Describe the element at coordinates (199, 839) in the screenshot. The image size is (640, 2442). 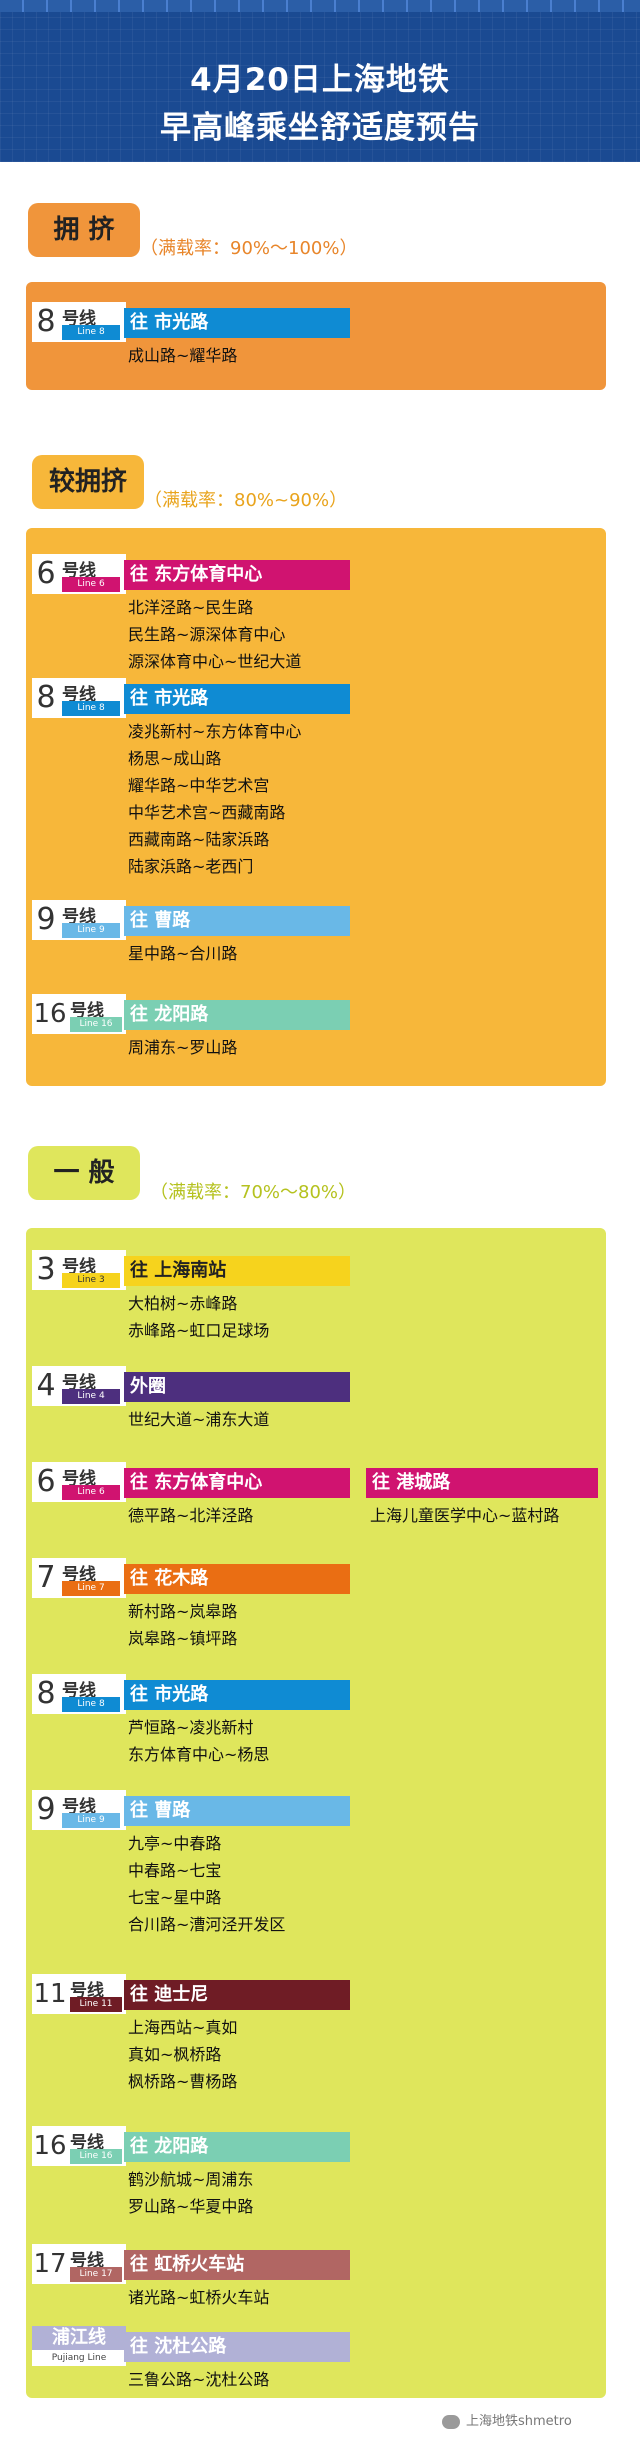
I see `segment: 西藏南路~陆家浜路` at that location.